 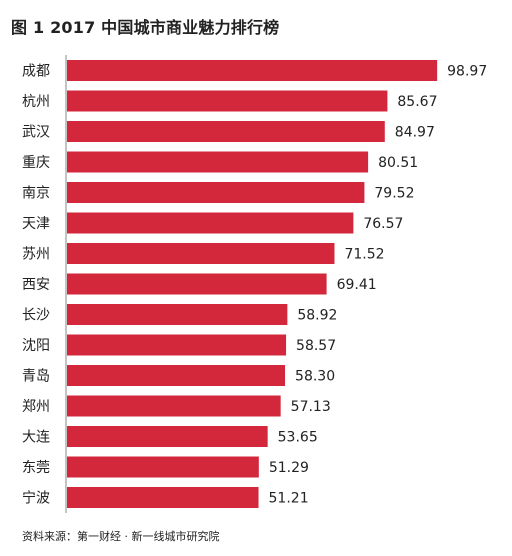 I want to click on value-label: 57.13, so click(x=311, y=407).